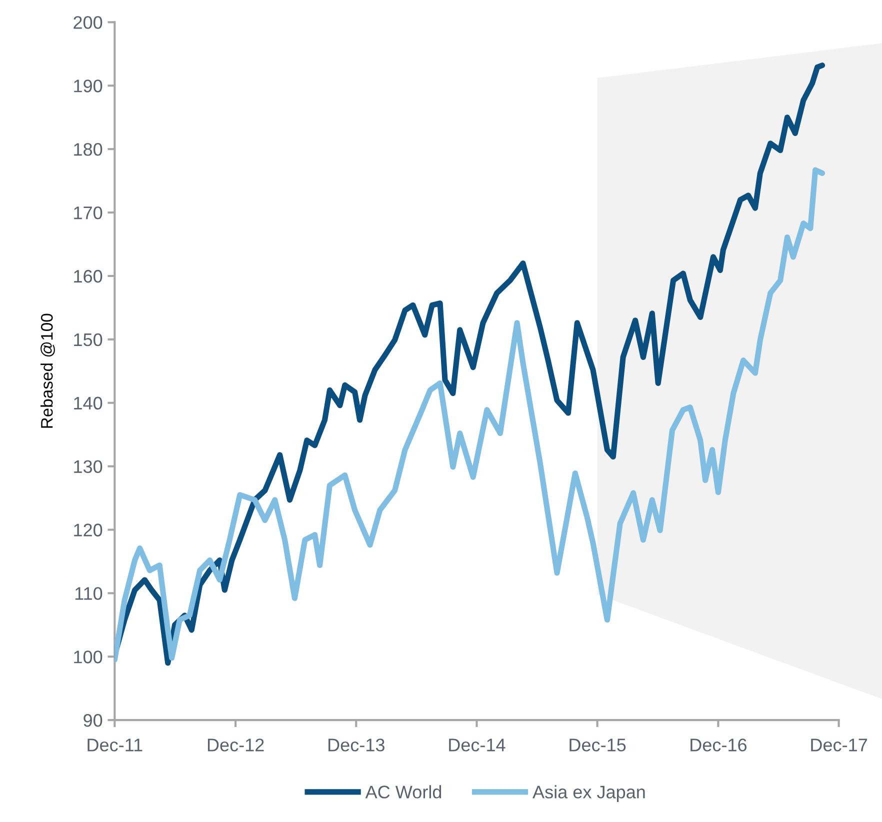 This screenshot has height=822, width=882. Describe the element at coordinates (356, 745) in the screenshot. I see `x-tick-label: Dec-13` at that location.